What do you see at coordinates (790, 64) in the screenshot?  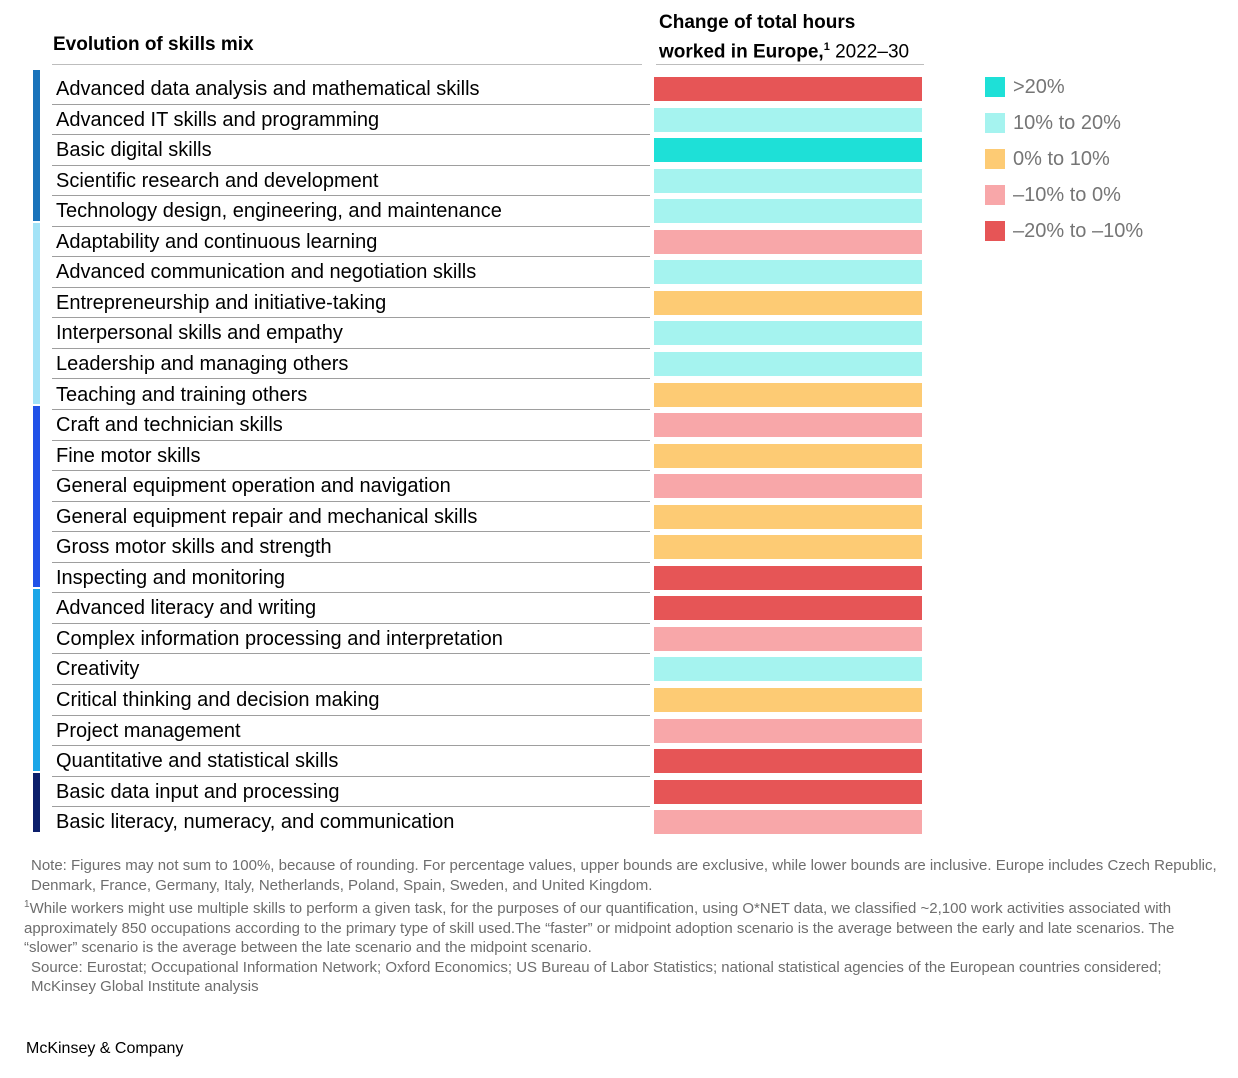 I see `header-divider-right` at bounding box center [790, 64].